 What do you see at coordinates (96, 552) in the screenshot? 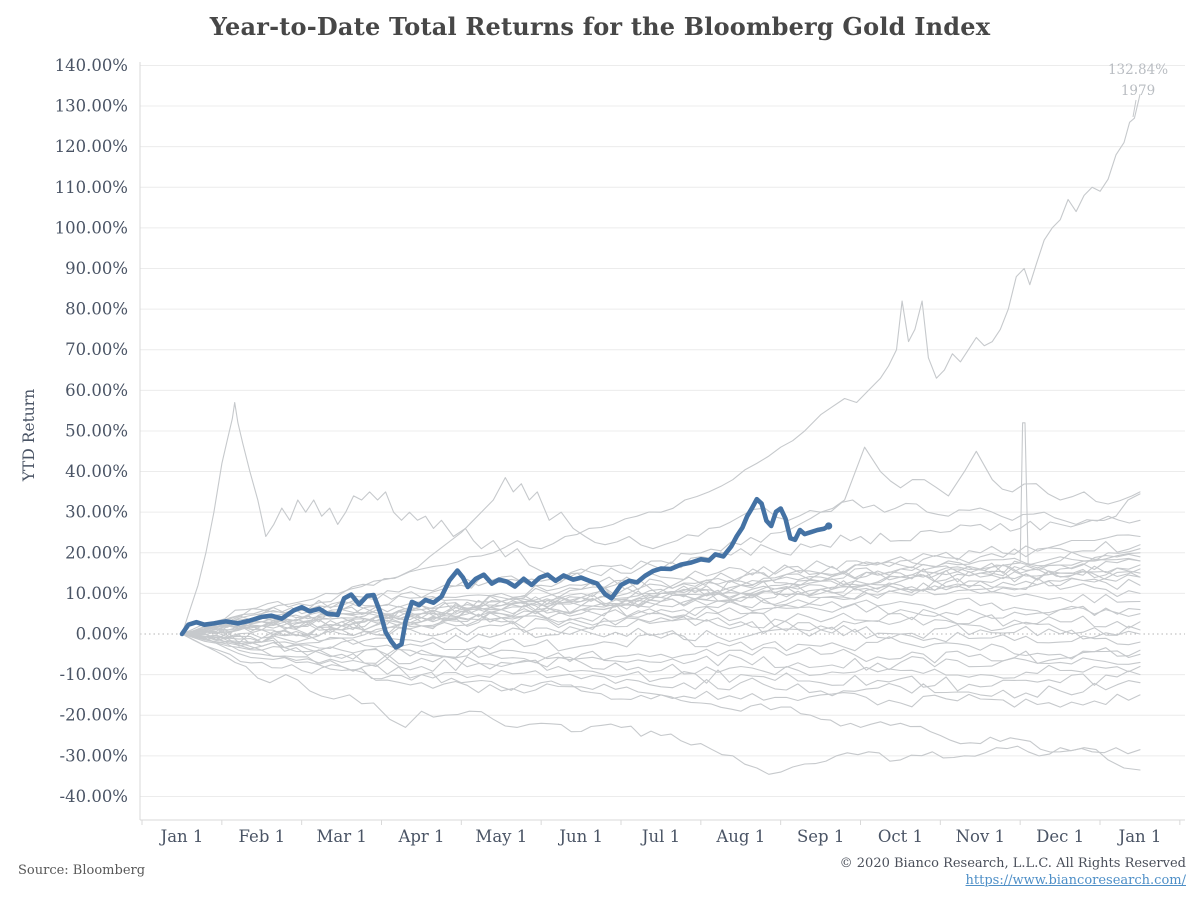
I see `y-tick-label: 20.00%` at bounding box center [96, 552].